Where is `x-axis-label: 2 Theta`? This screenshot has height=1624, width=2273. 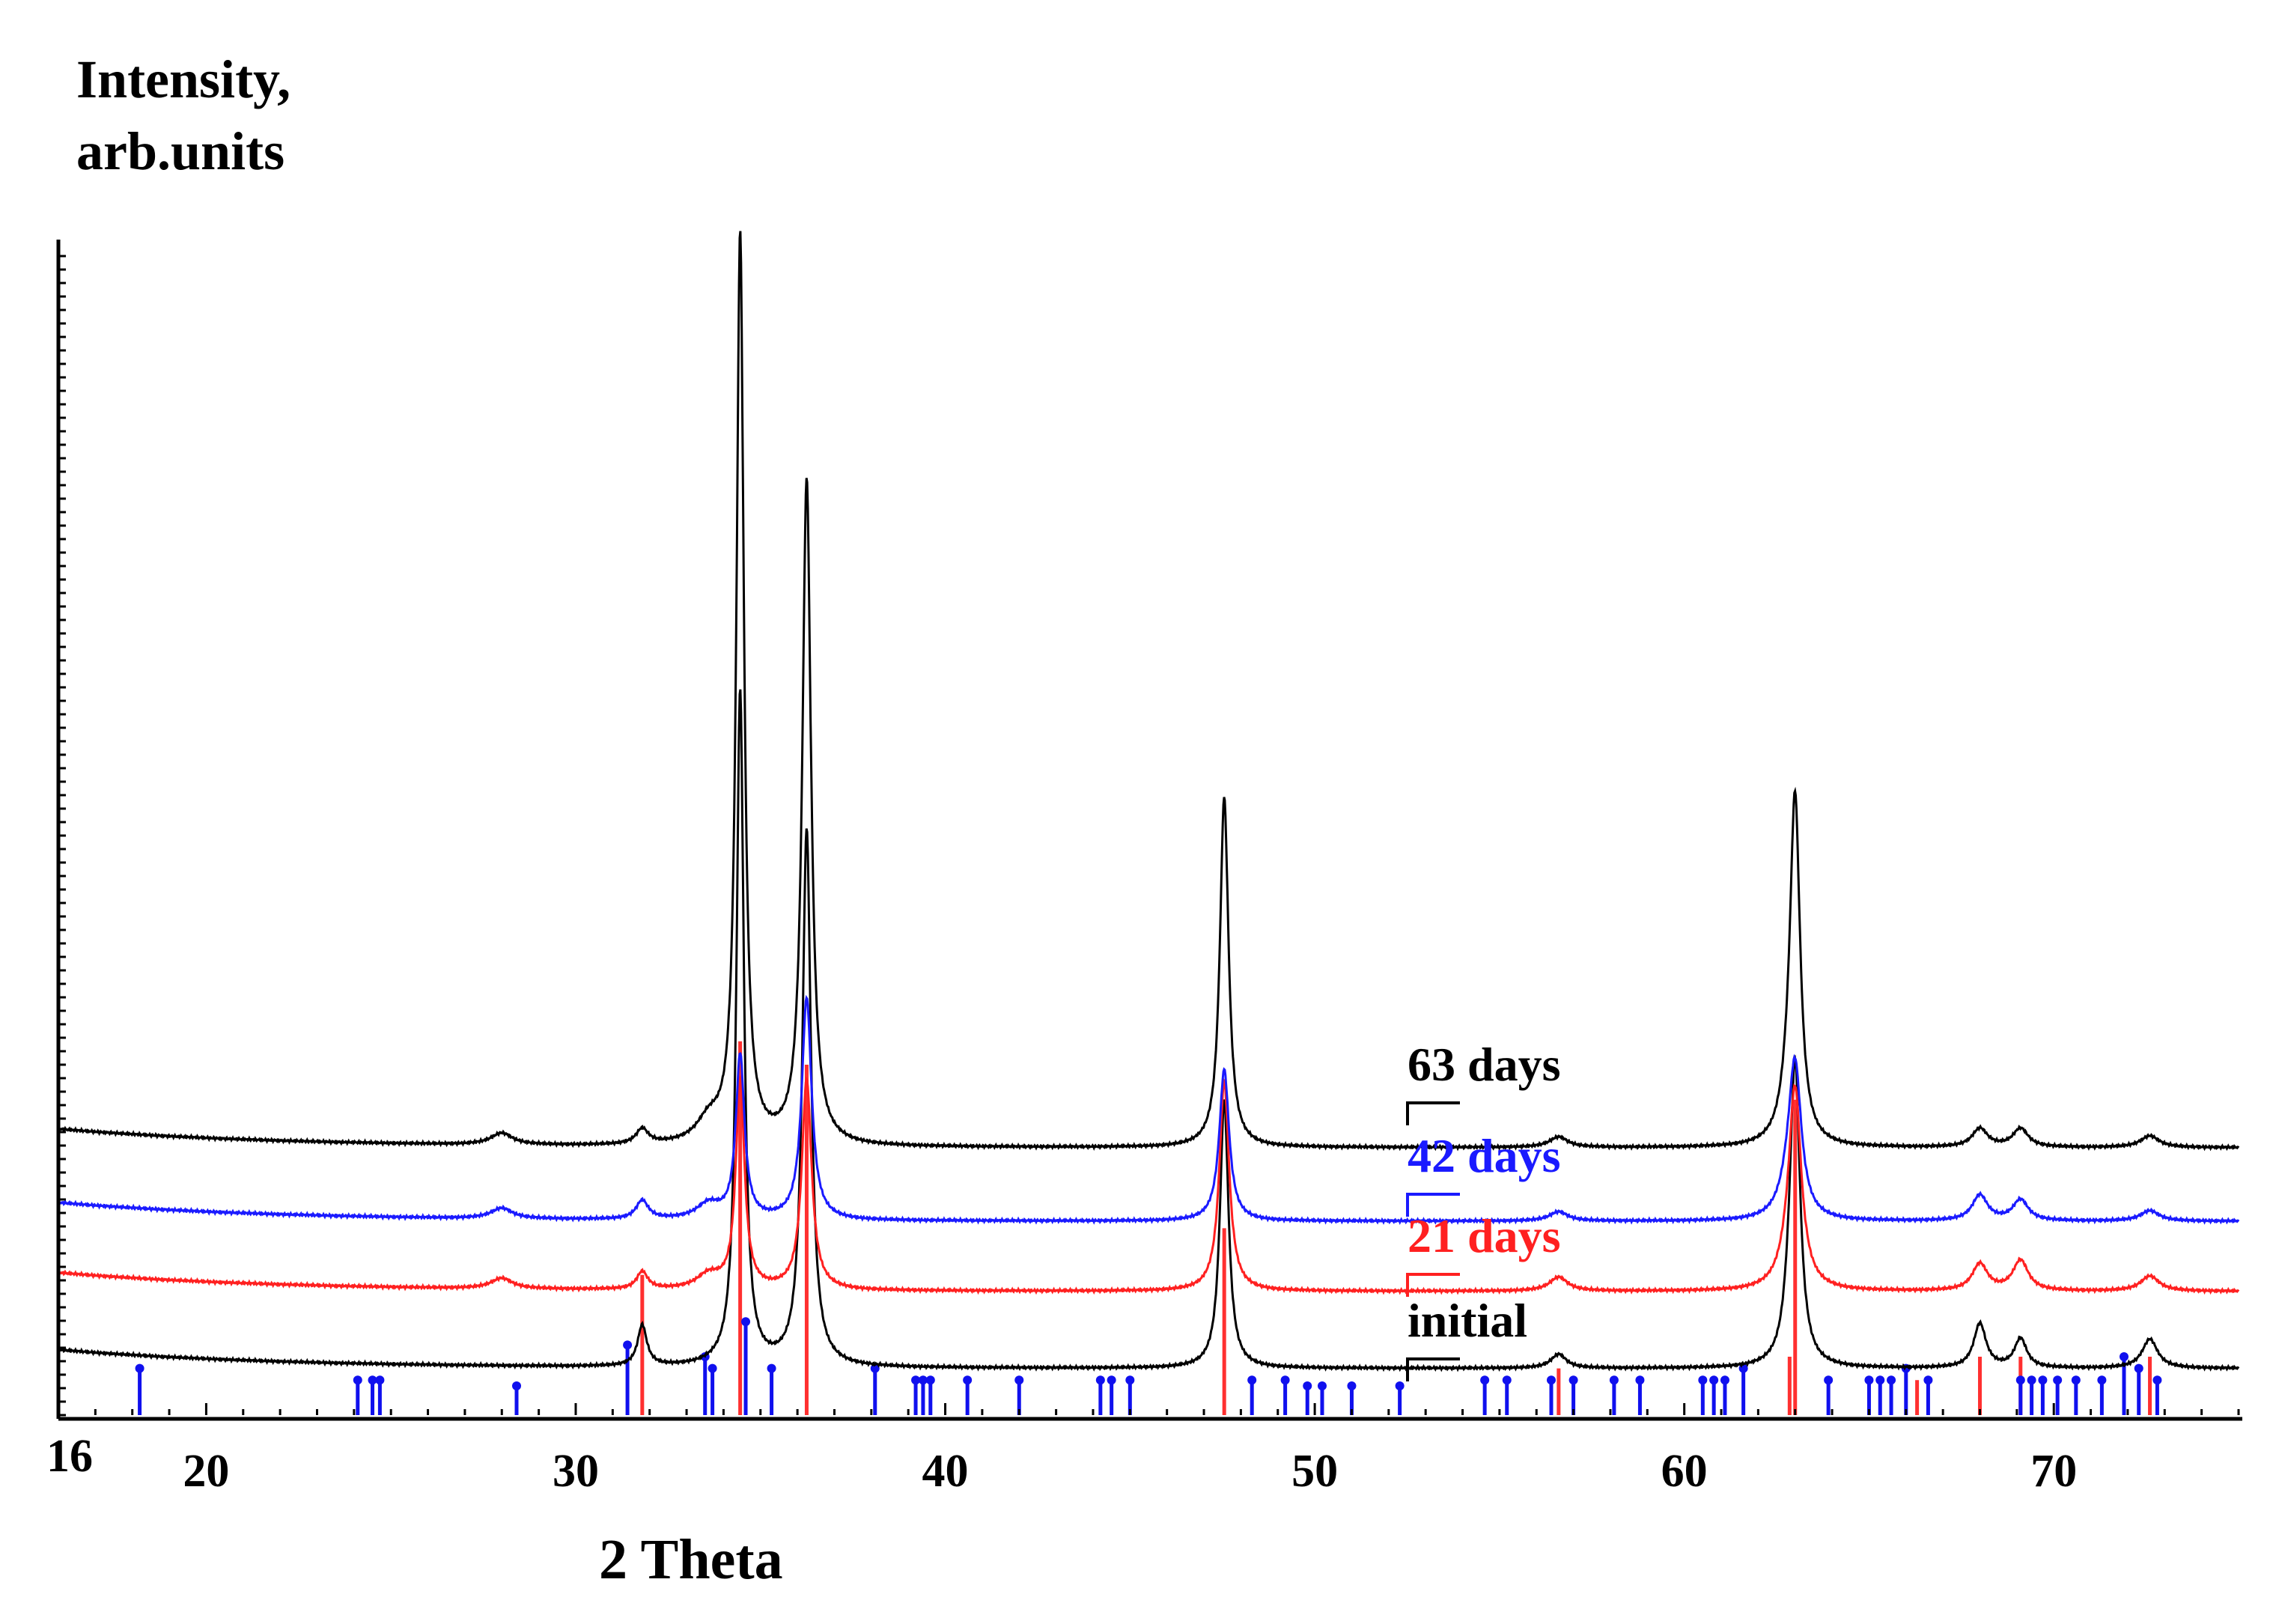 x-axis-label: 2 Theta is located at coordinates (691, 1560).